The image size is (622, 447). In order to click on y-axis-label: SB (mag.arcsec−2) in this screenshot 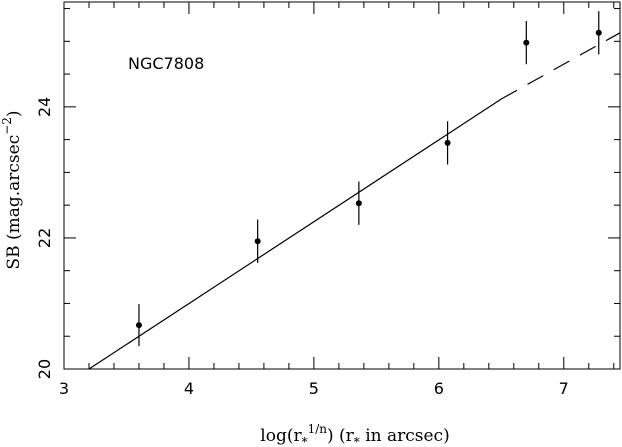, I will do `click(12, 189)`.